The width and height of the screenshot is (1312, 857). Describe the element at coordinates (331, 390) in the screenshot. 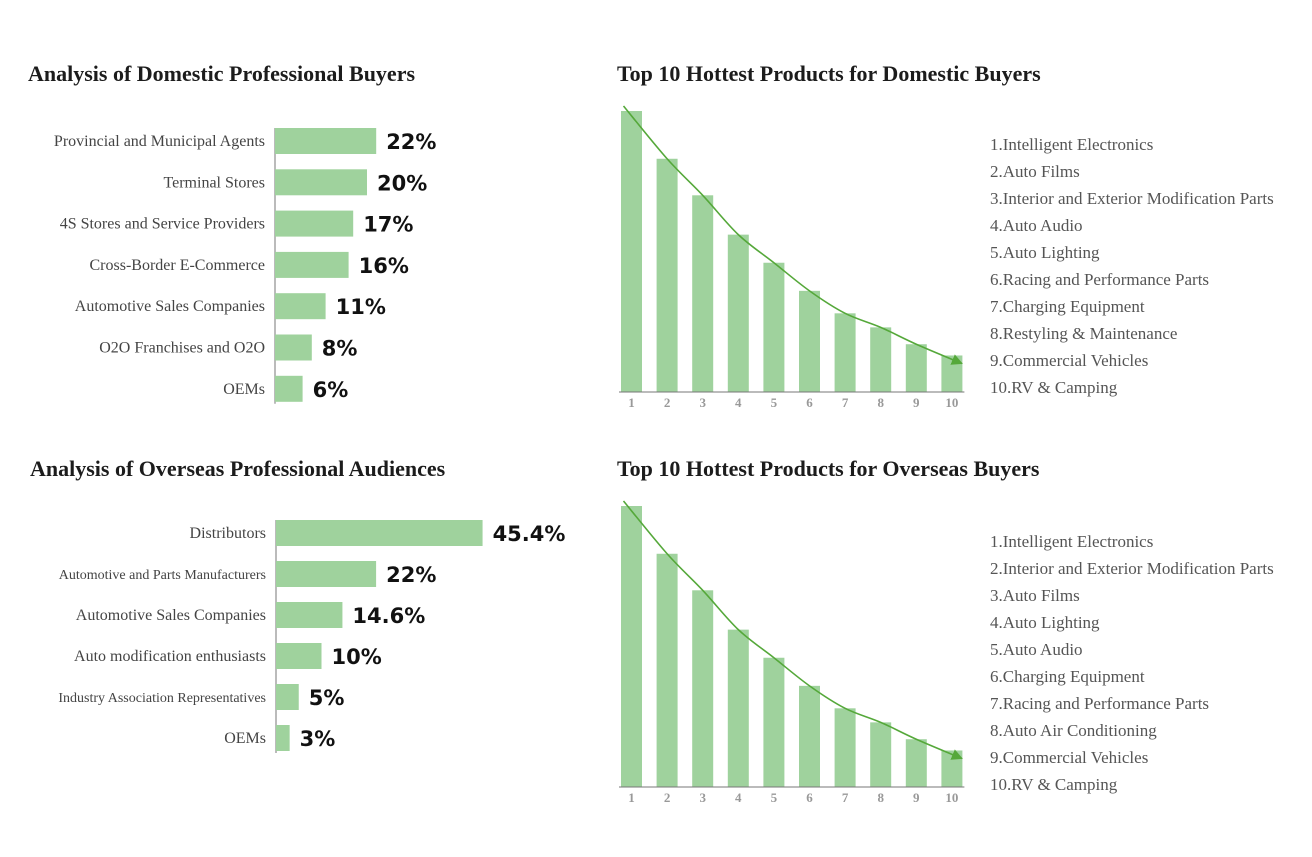

I see `value-label: 6%` at that location.